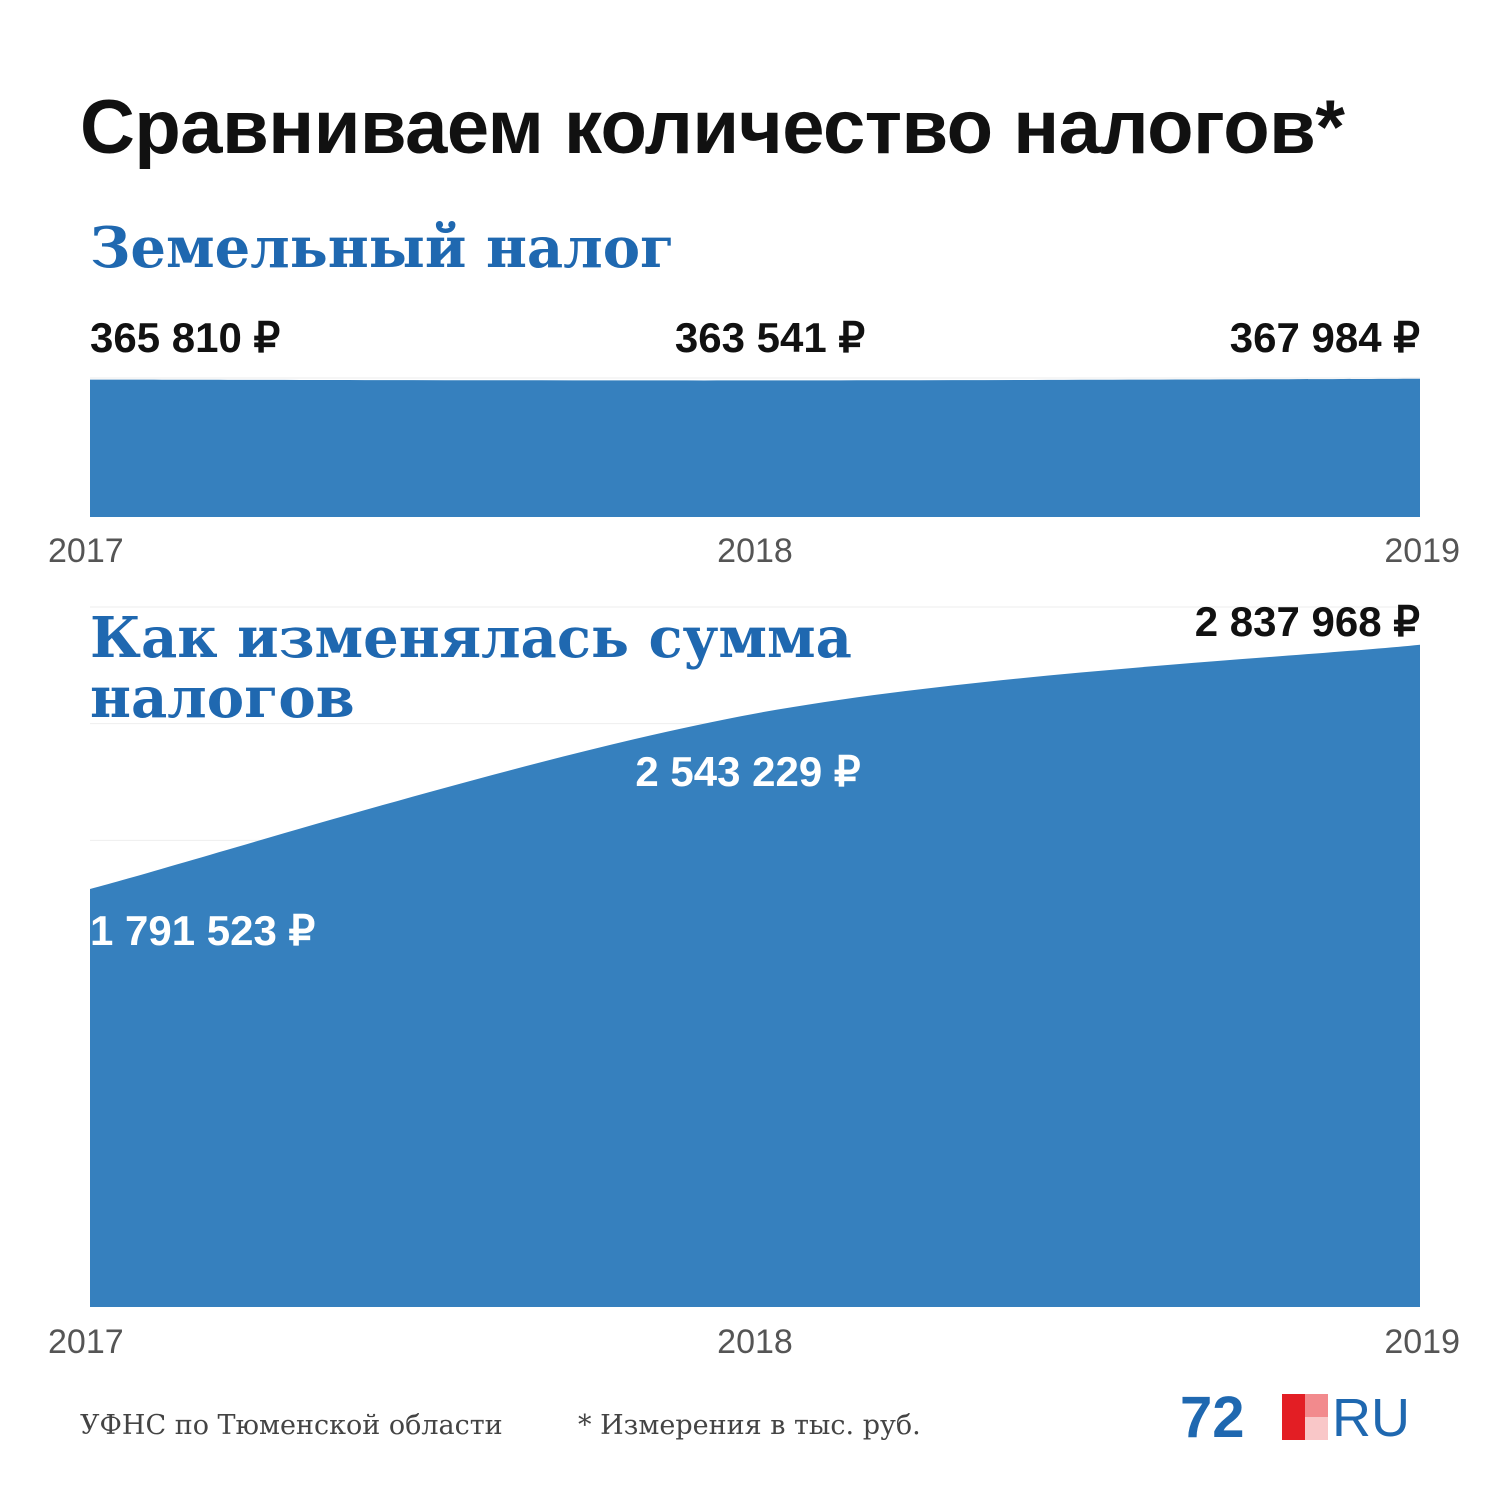 The height and width of the screenshot is (1500, 1500). I want to click on logo-square-red, so click(1293, 1405).